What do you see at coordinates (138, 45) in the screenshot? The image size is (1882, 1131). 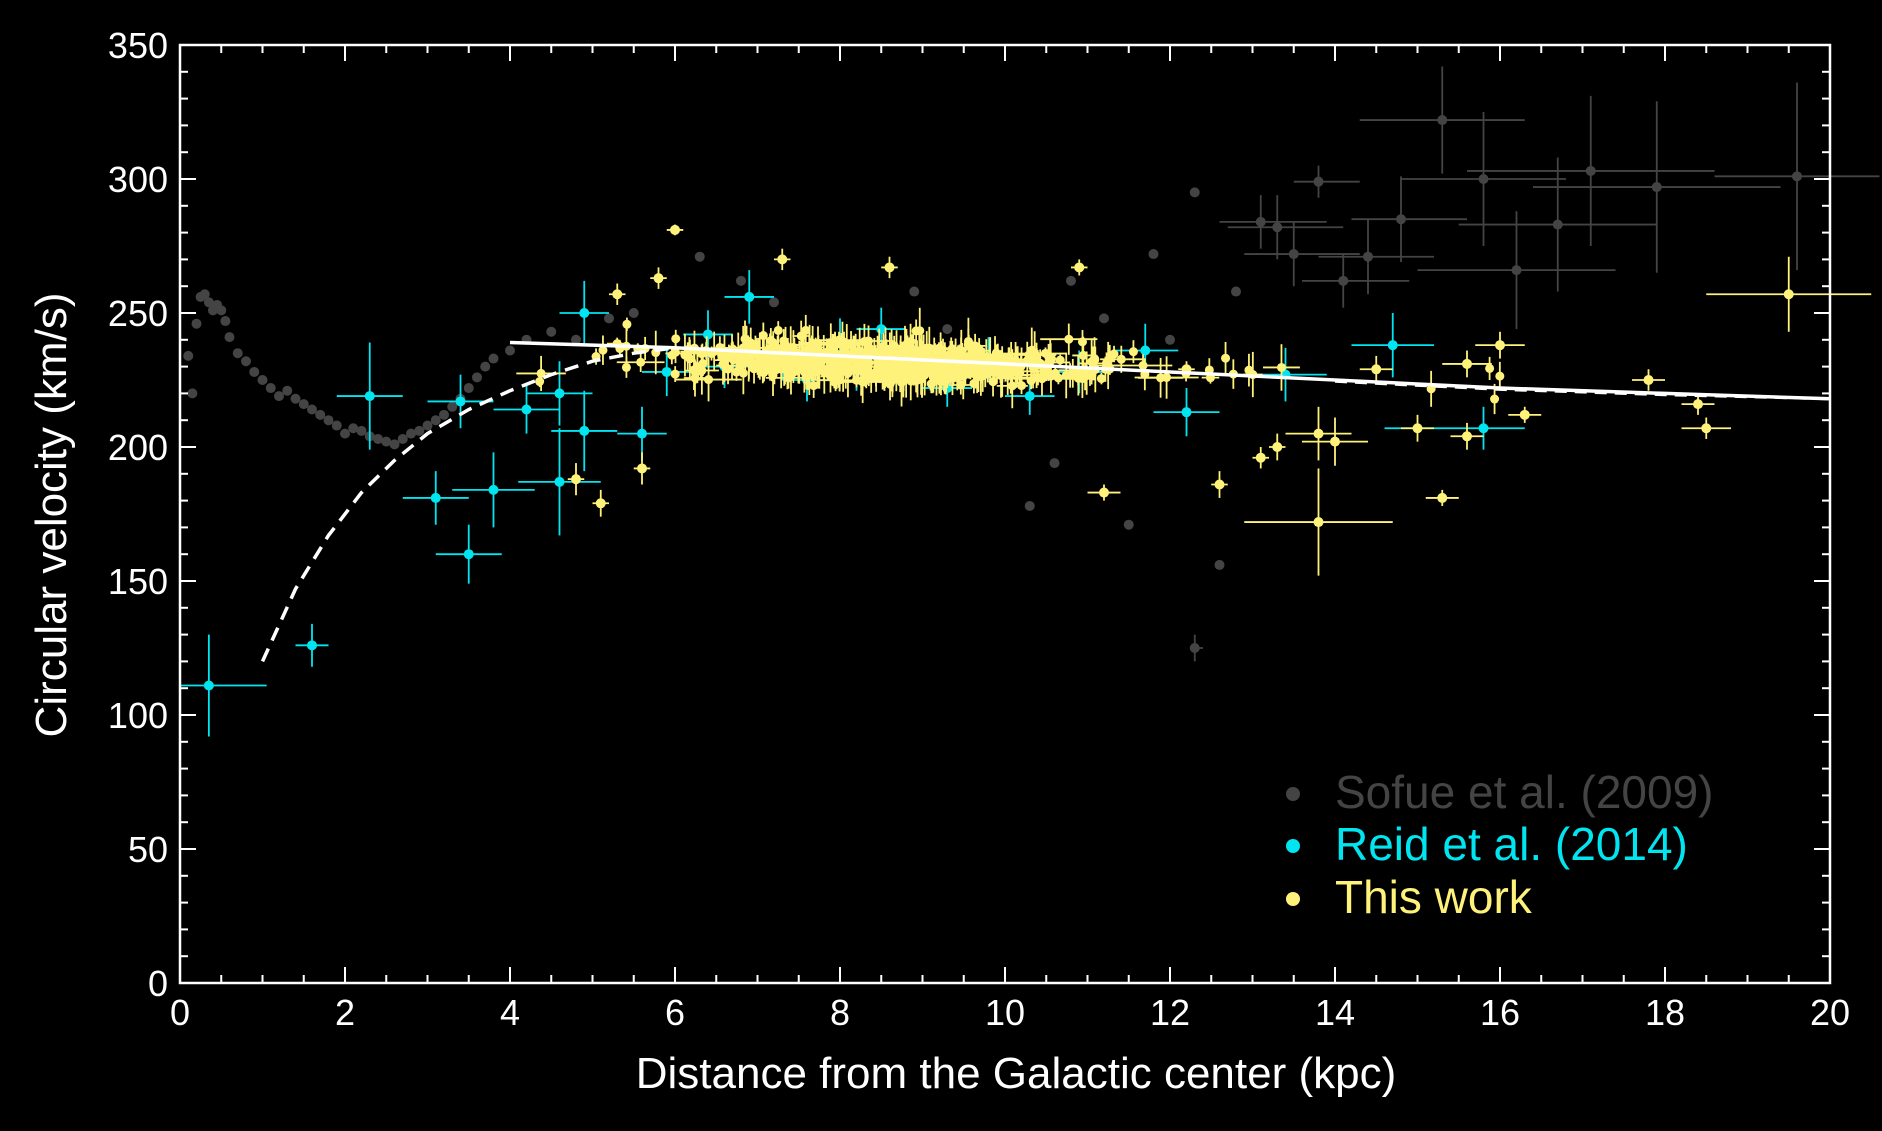 I see `y-tick-label: 350` at bounding box center [138, 45].